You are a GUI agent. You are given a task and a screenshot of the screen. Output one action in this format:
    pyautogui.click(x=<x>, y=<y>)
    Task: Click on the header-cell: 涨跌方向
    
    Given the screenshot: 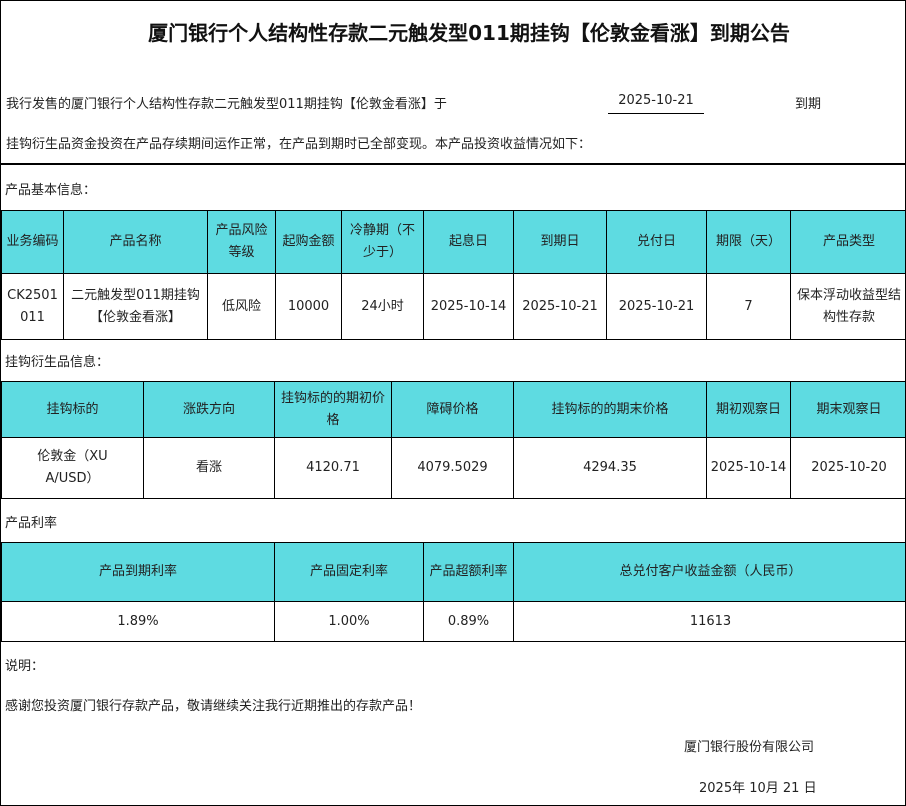 What is the action you would take?
    pyautogui.click(x=209, y=409)
    